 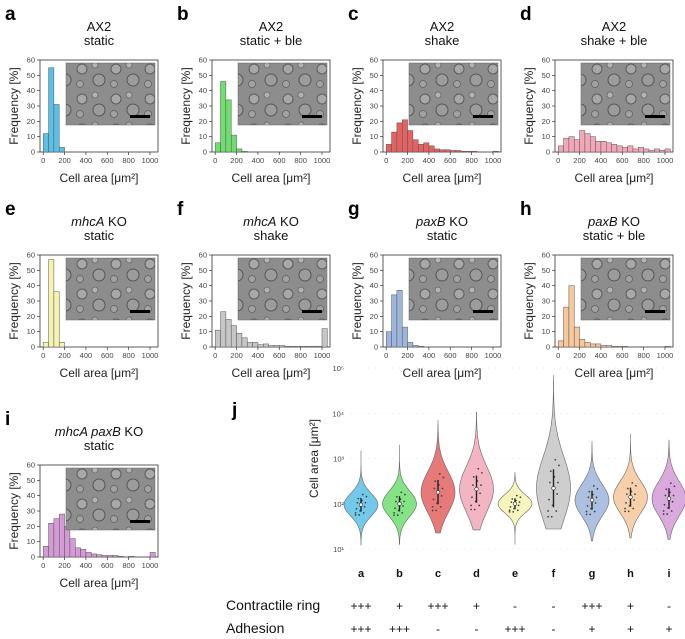 I want to click on violin-y-axis-label: Cell area [μm²], so click(x=314, y=458).